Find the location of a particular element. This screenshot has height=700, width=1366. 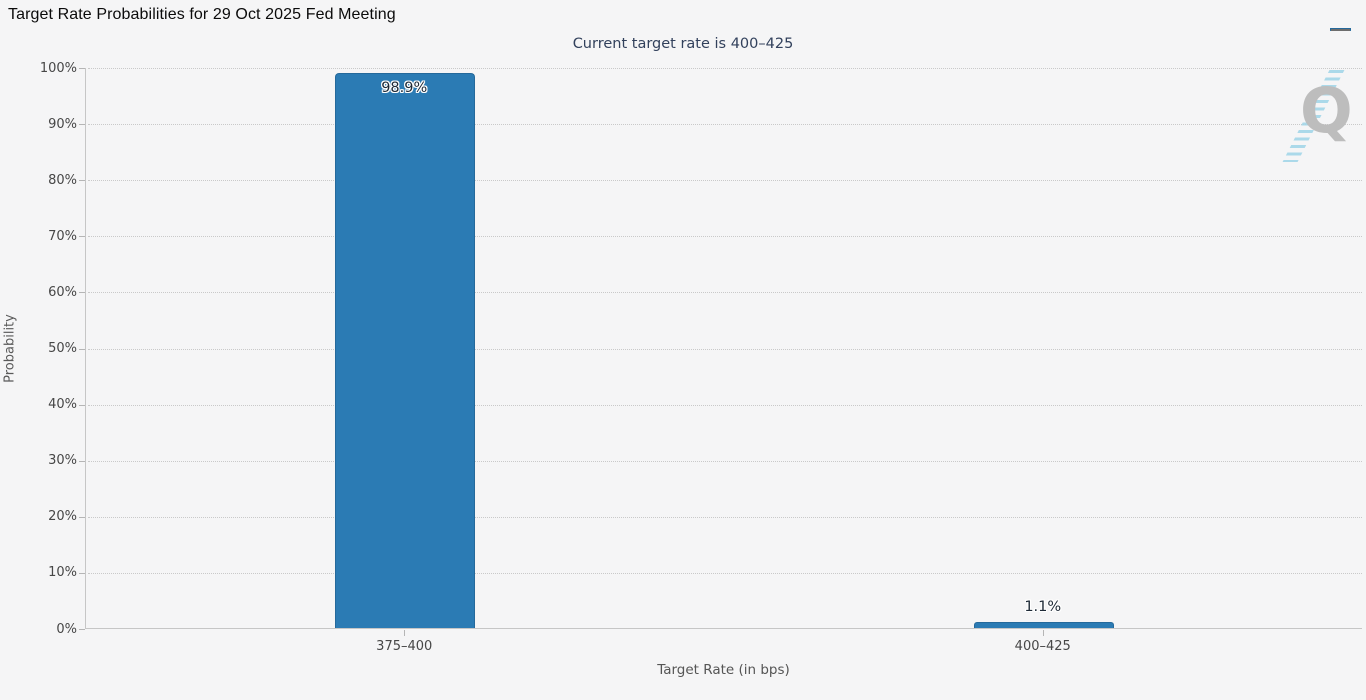

gridline-60% is located at coordinates (725, 293).